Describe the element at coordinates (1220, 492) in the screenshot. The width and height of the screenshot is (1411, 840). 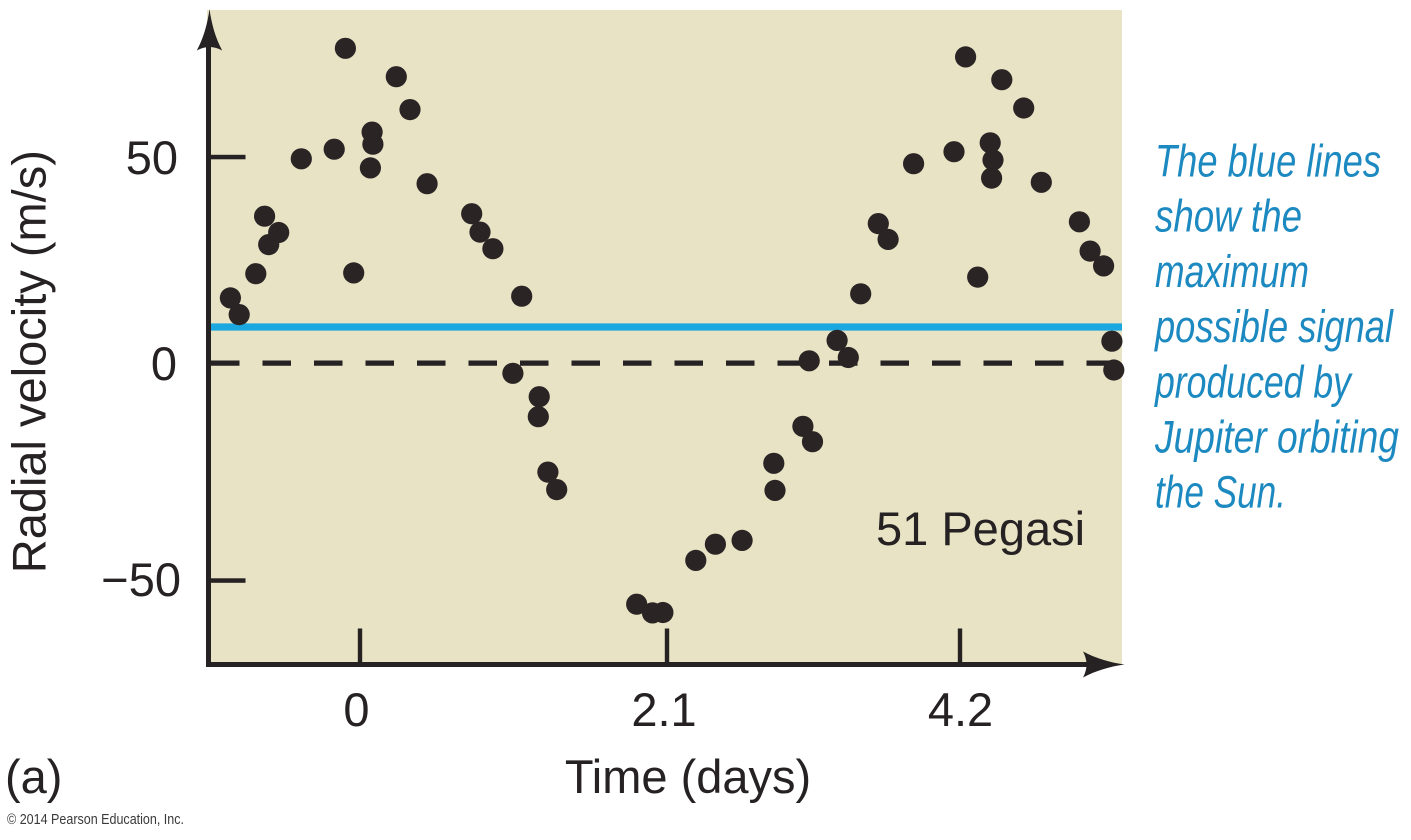
I see `svg-text: the Sun.` at that location.